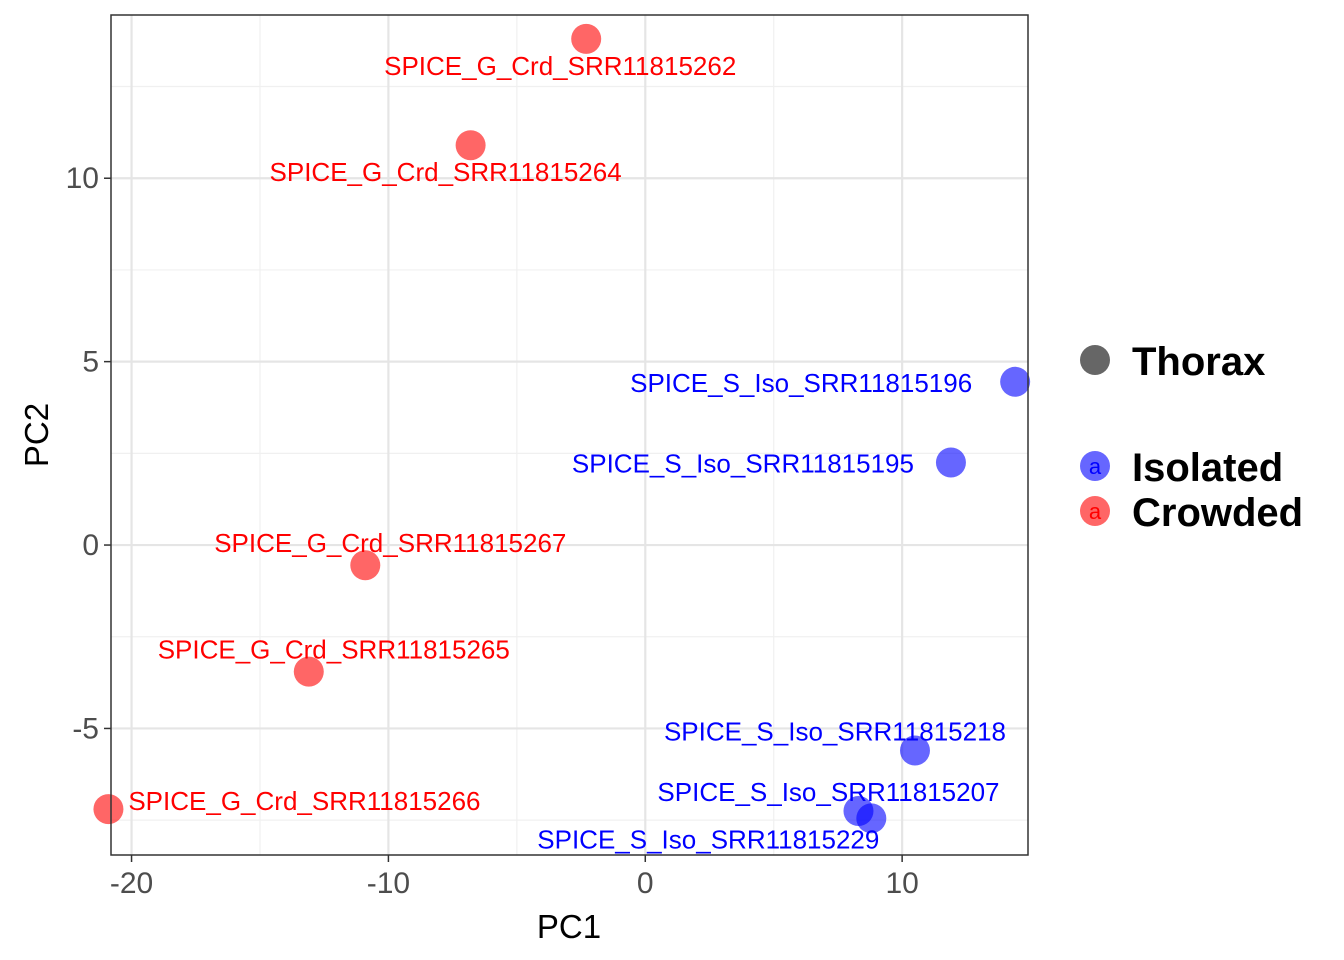  Describe the element at coordinates (85, 728) in the screenshot. I see `y-tick-label: -5` at that location.